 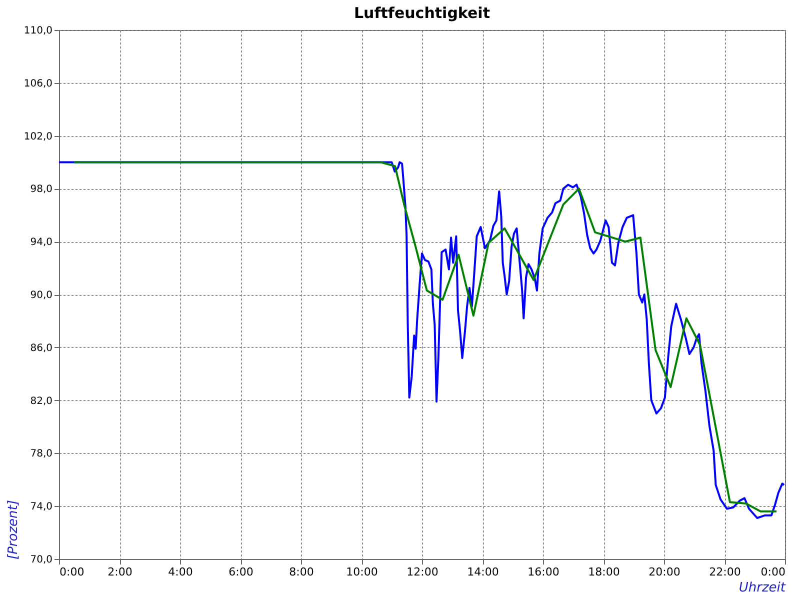 I want to click on y-tick-label: 94,0, so click(x=41, y=242).